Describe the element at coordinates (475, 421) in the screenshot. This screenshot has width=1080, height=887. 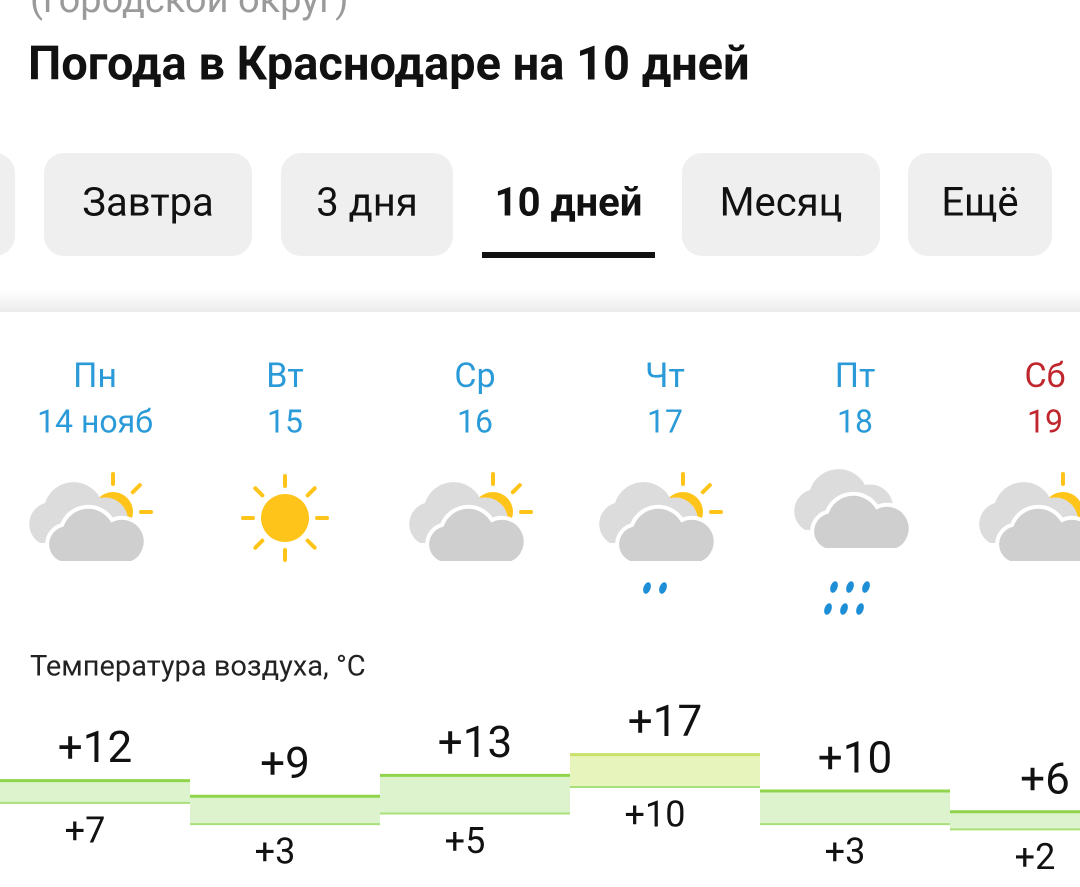
I see `date: 16` at that location.